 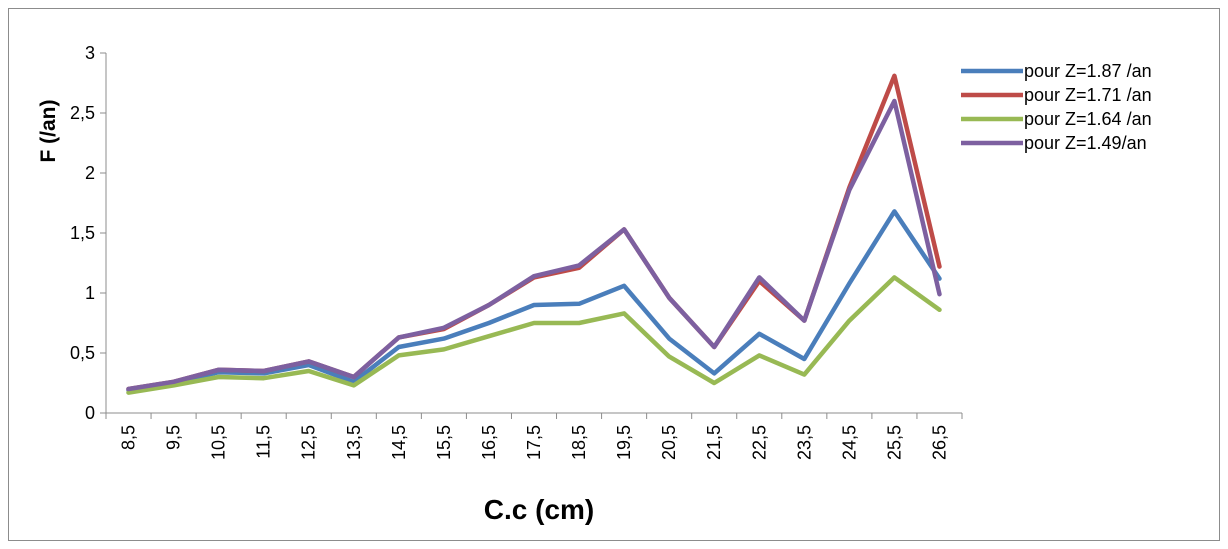 I want to click on y-tick-label: 3, so click(x=90, y=53).